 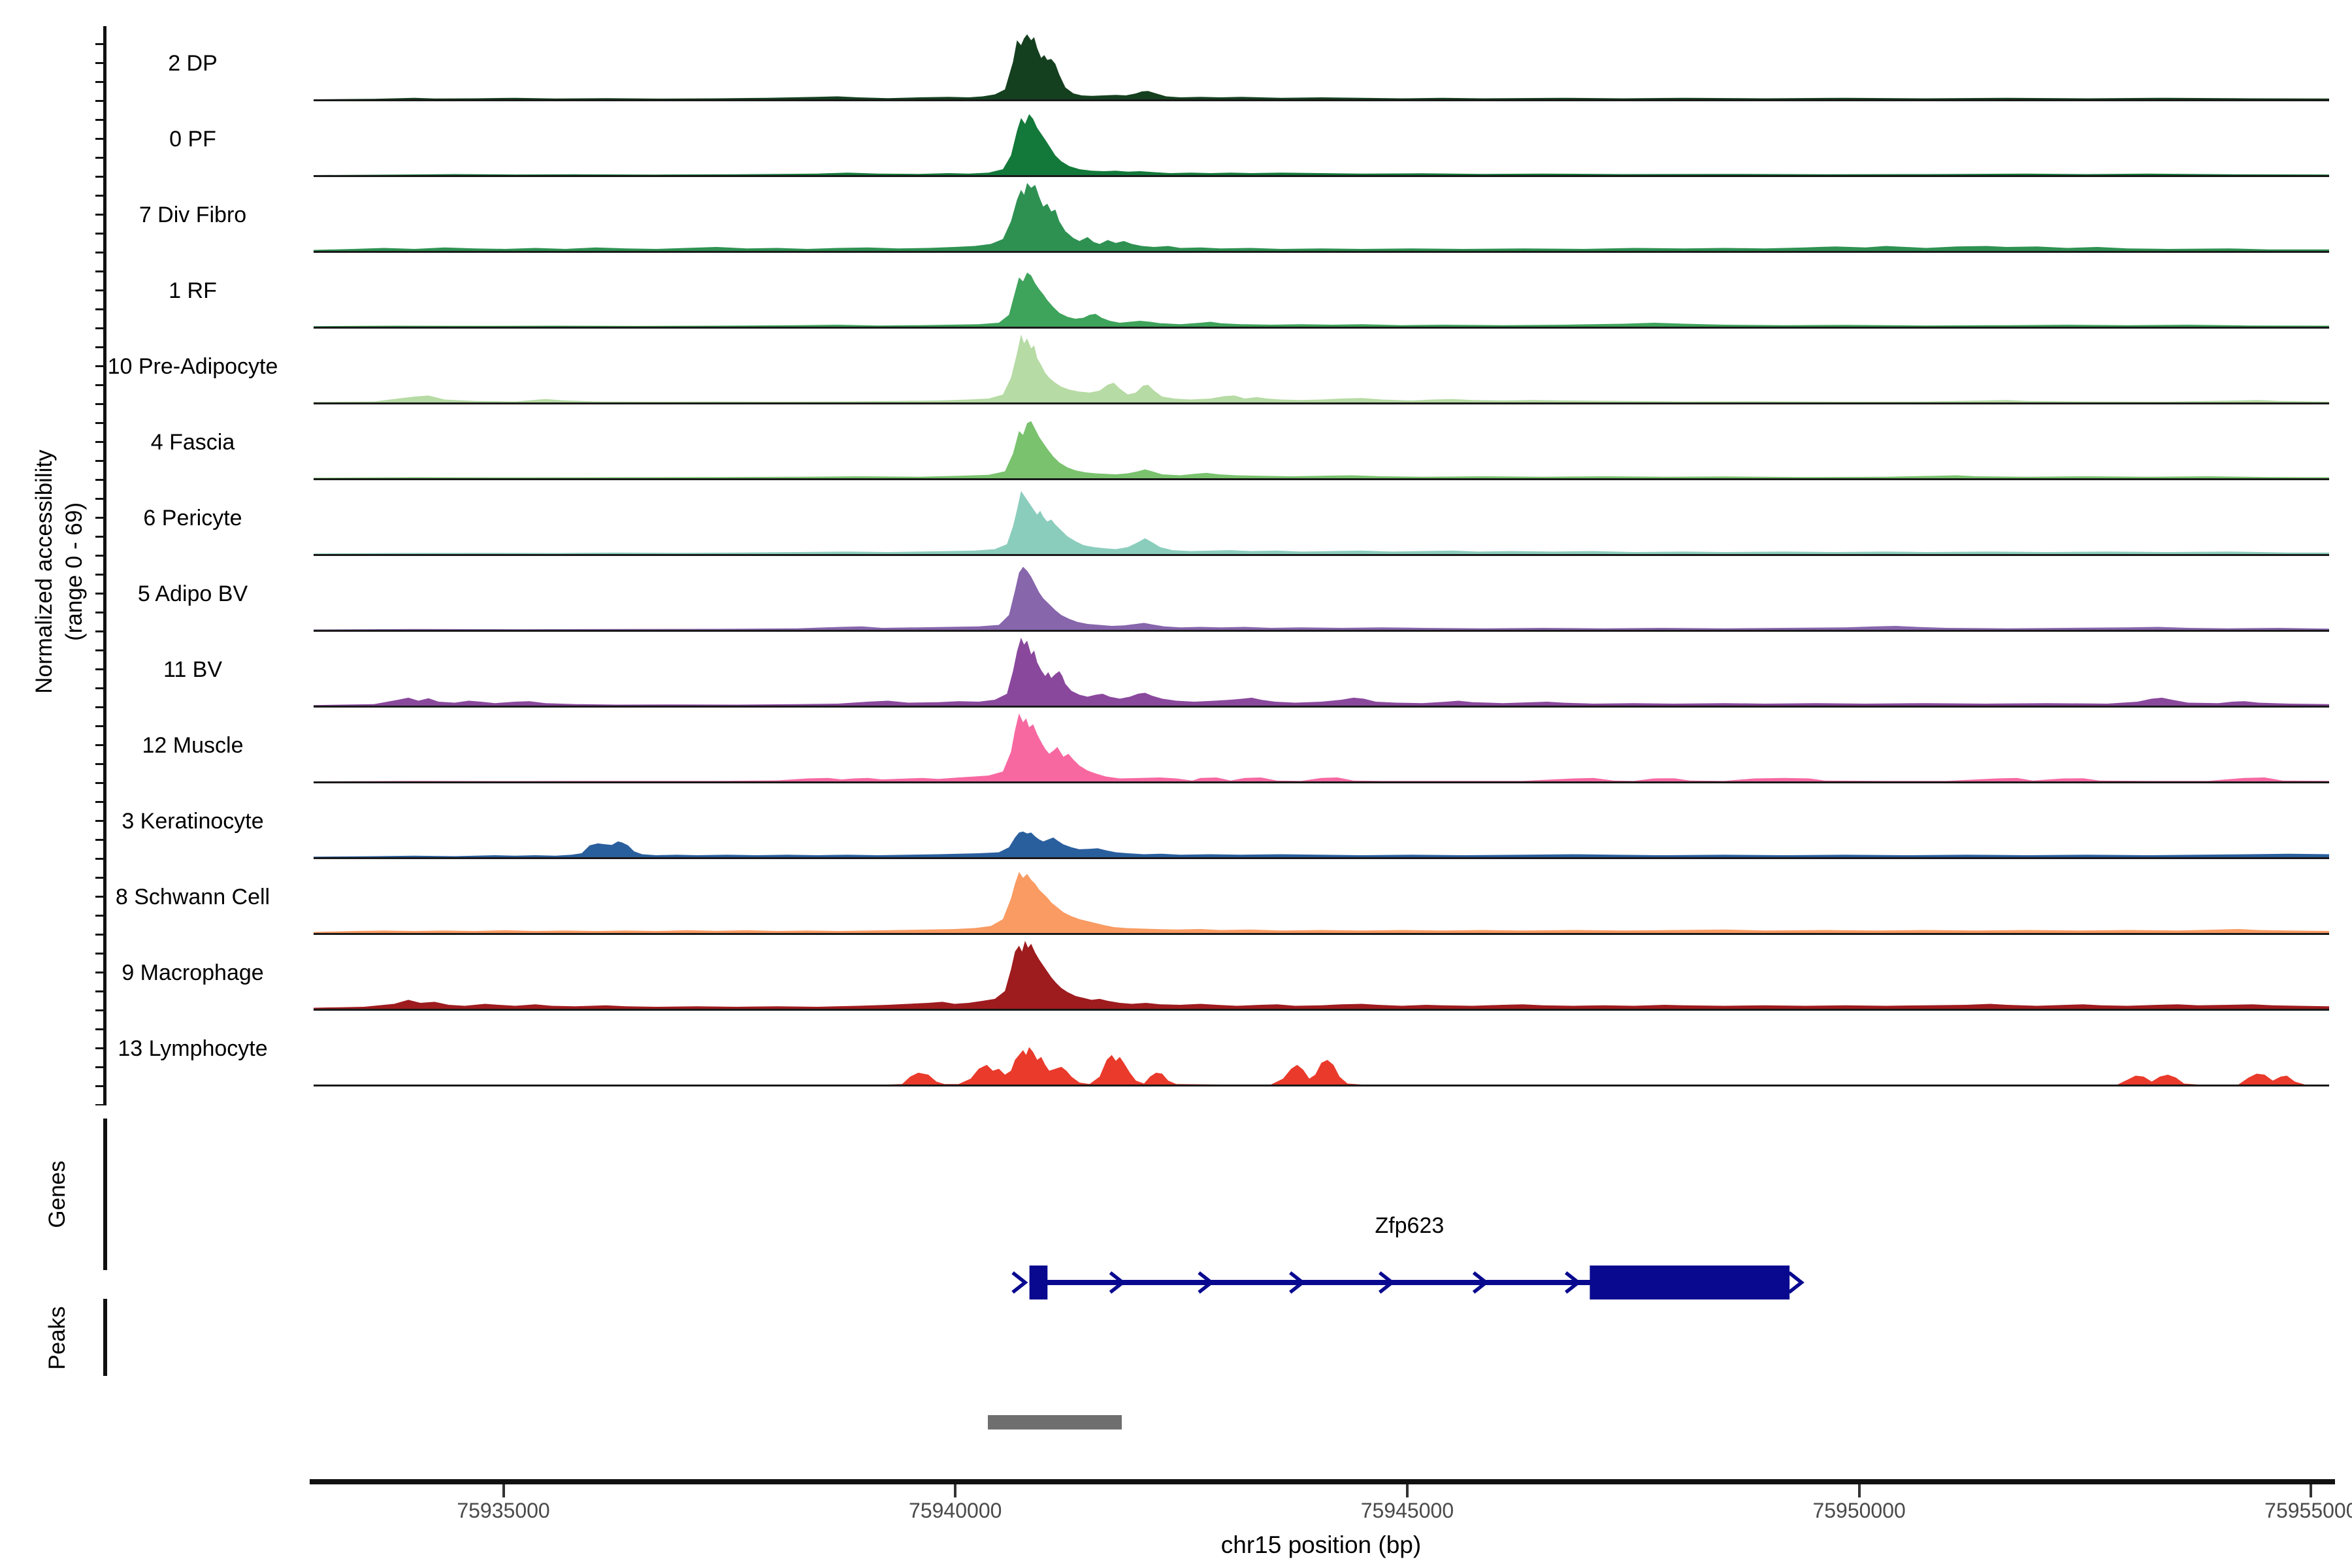 What do you see at coordinates (192, 442) in the screenshot?
I see `track-label: 4 Fascia` at bounding box center [192, 442].